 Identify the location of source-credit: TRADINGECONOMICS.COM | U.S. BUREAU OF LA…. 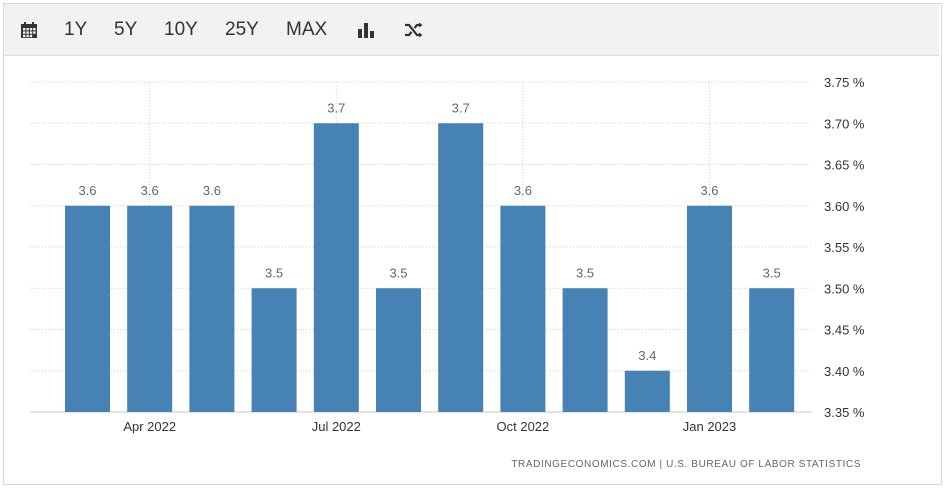
(686, 464).